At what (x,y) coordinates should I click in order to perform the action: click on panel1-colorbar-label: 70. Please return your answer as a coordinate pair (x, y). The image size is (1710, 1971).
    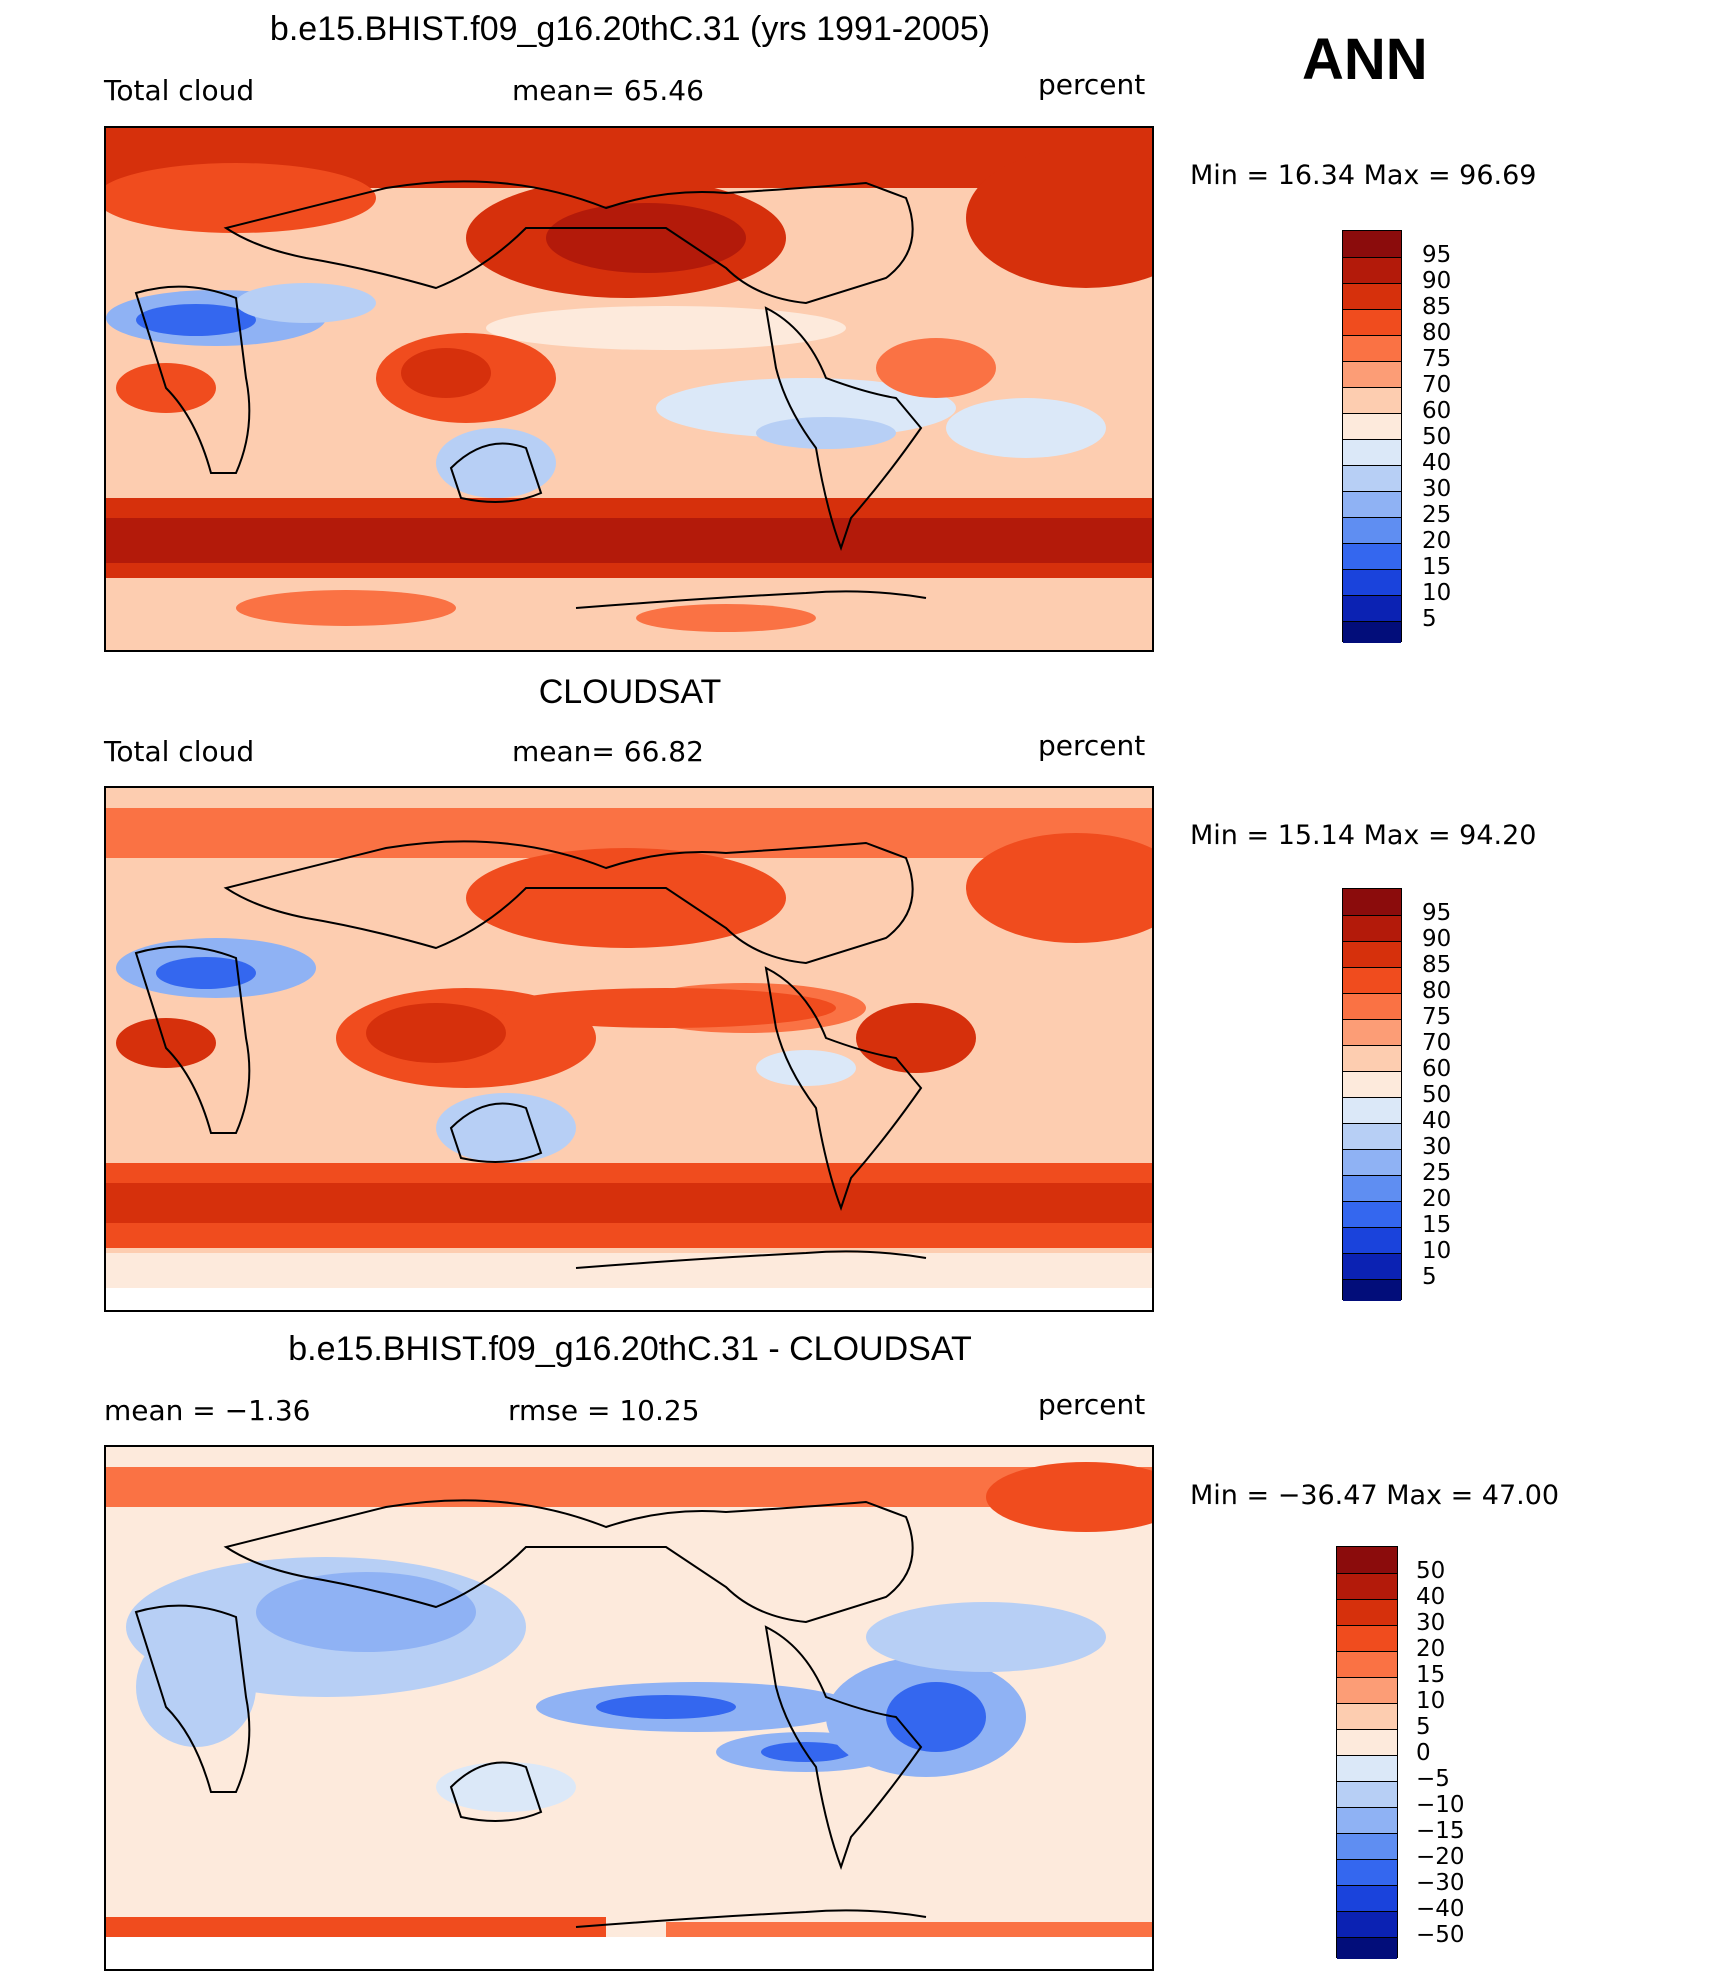
    Looking at the image, I should click on (1437, 385).